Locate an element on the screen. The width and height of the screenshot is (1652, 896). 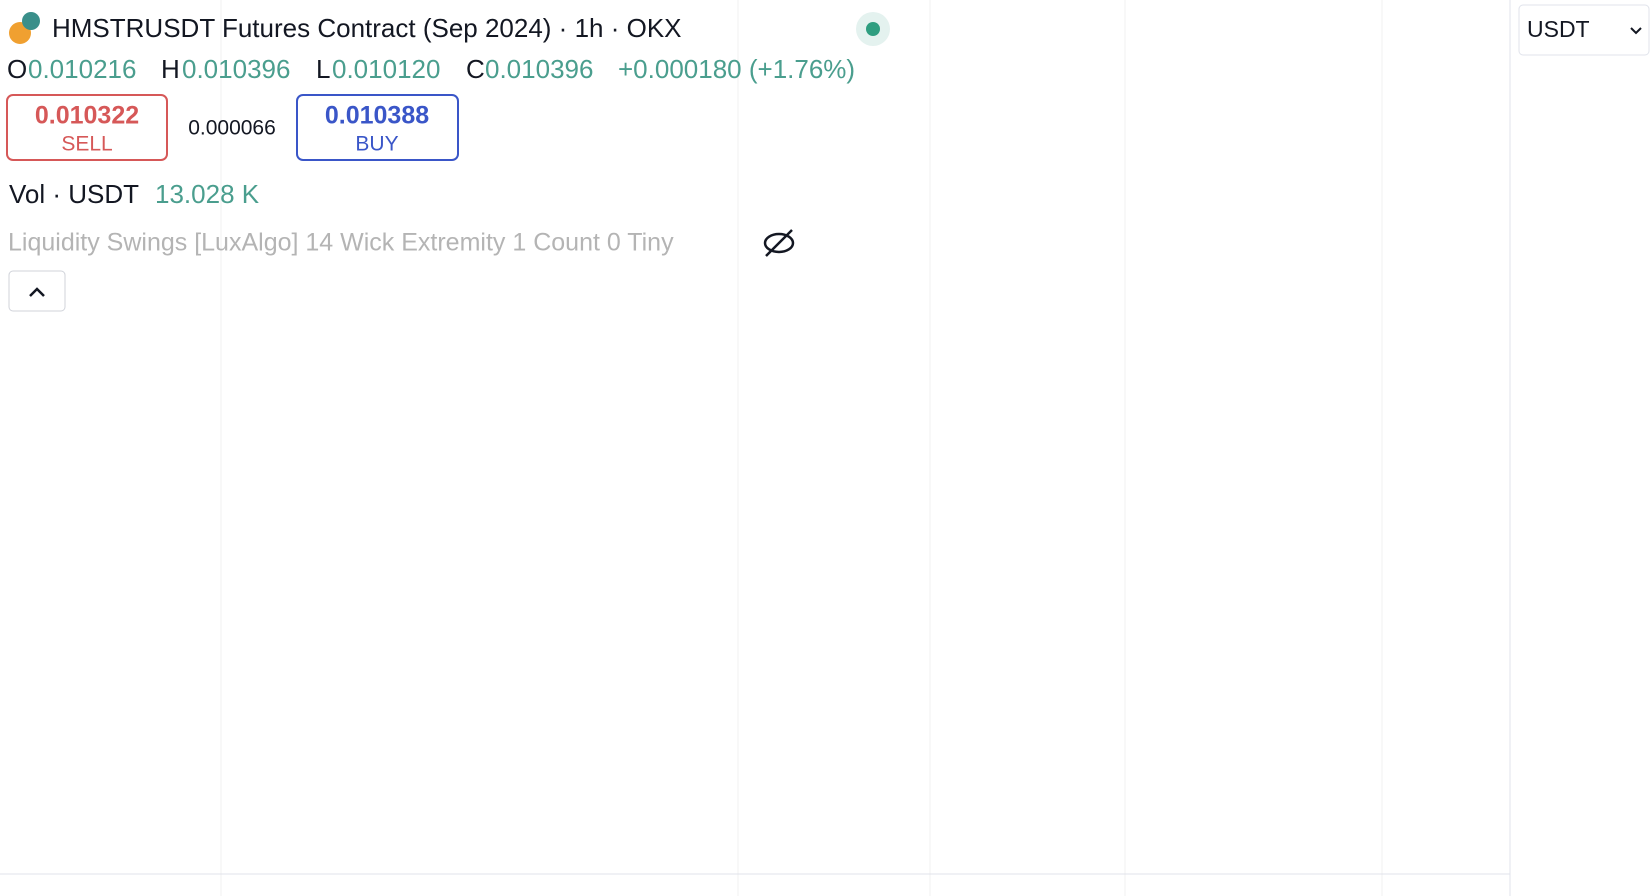
h-label: H is located at coordinates (170, 69).